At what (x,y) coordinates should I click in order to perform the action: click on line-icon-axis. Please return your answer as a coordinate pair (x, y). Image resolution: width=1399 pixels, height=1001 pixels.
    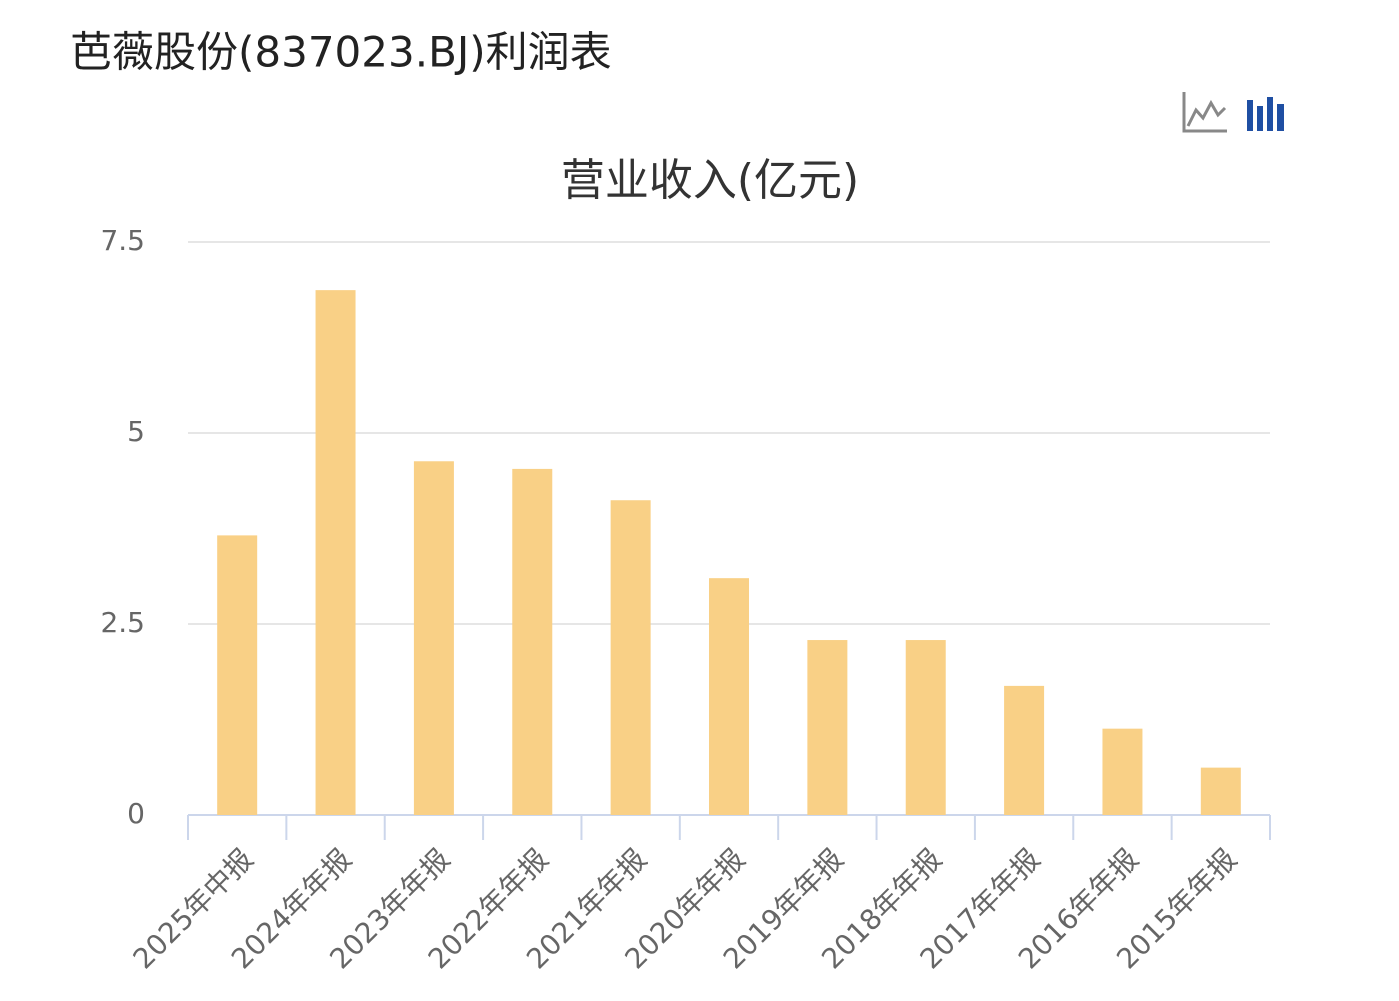
    Looking at the image, I should click on (1204, 112).